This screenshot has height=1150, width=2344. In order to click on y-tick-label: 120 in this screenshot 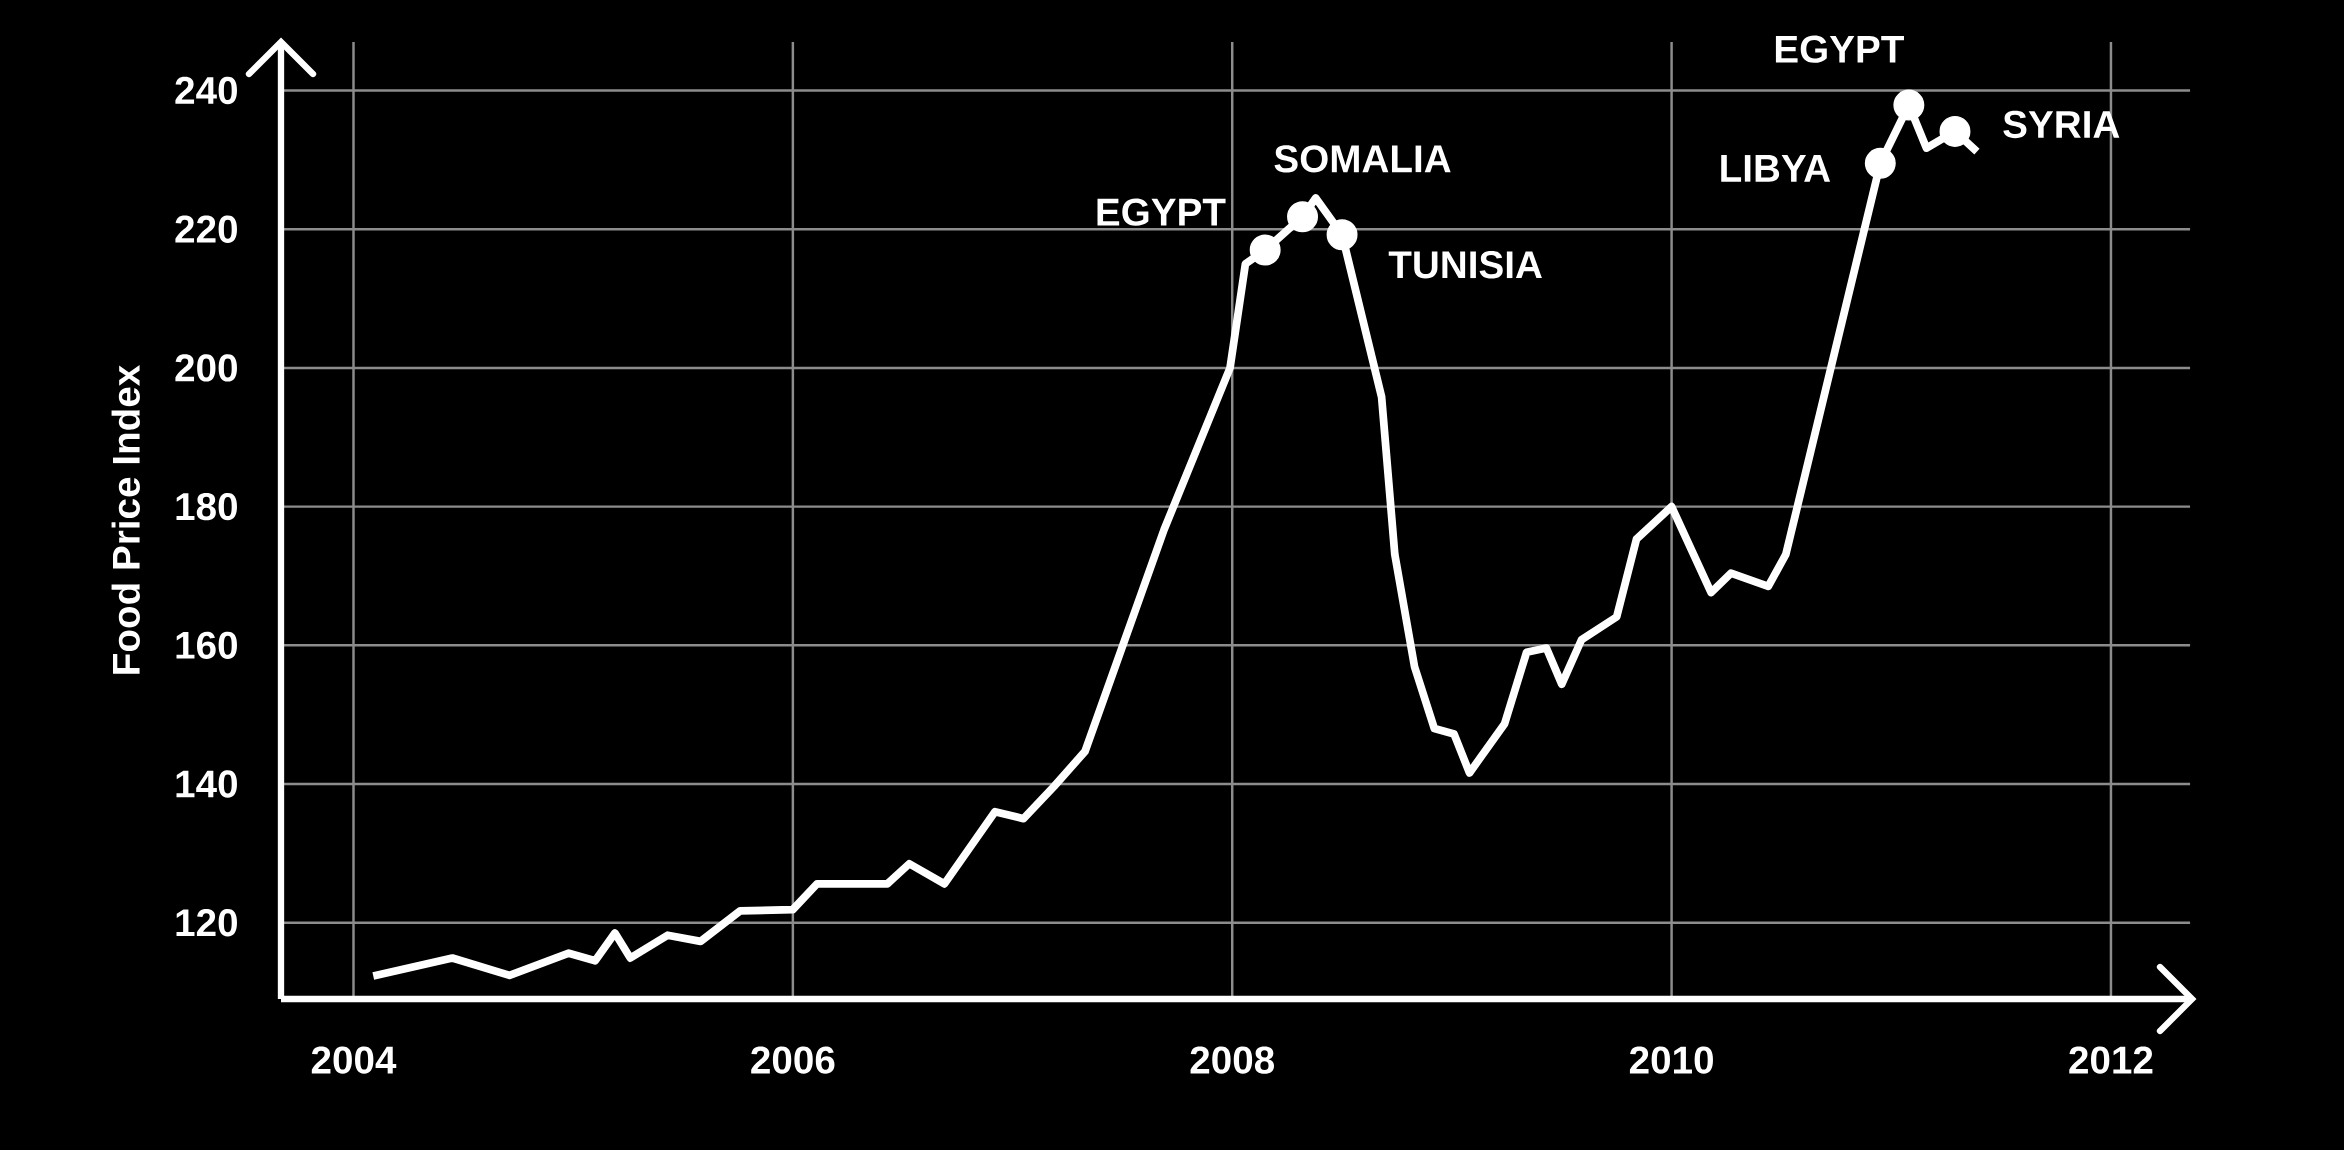, I will do `click(206, 923)`.